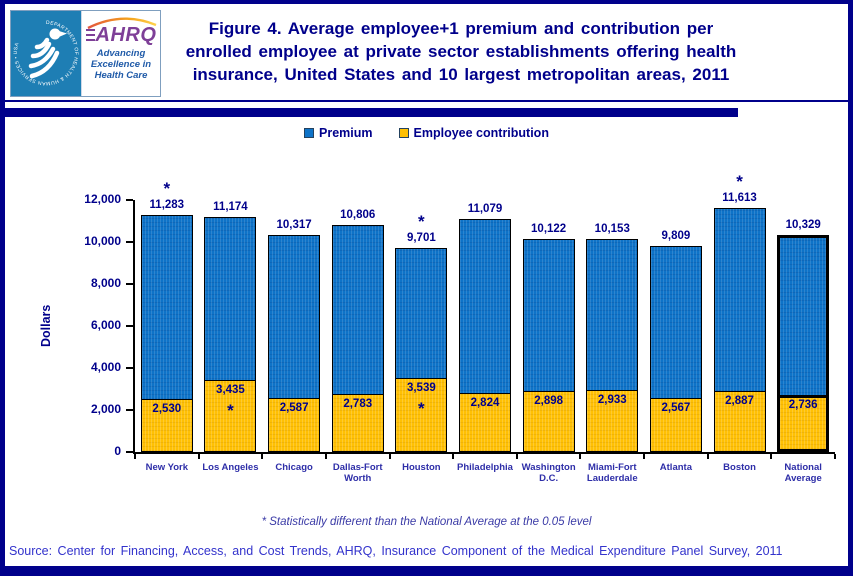  I want to click on x-axis-label-houston: Houston, so click(421, 467).